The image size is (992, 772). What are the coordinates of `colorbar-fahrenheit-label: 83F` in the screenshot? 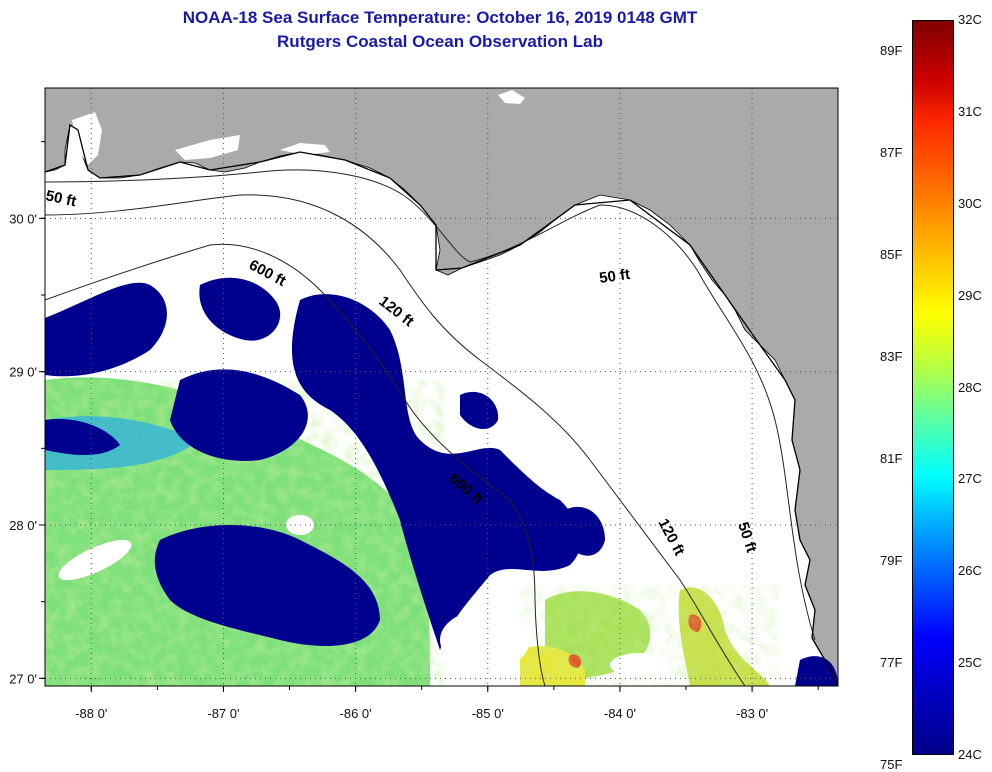 It's located at (891, 356).